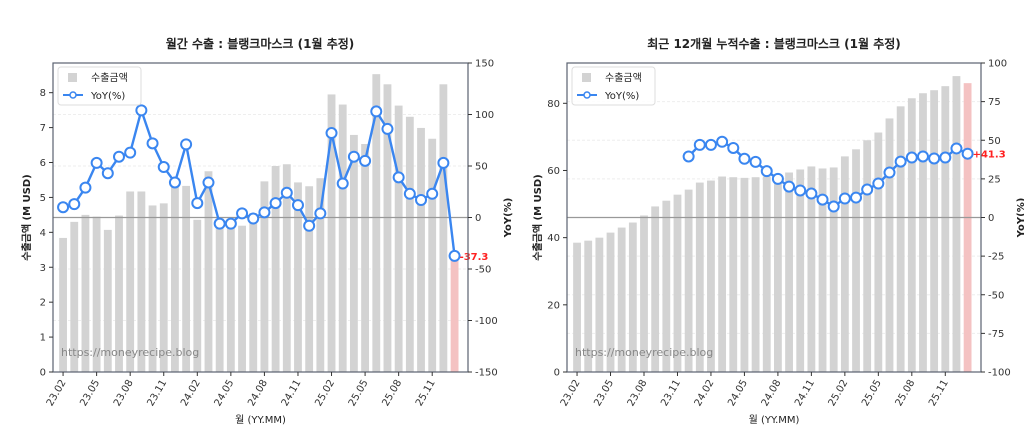  What do you see at coordinates (553, 104) in the screenshot?
I see `y-tick-label: 80` at bounding box center [553, 104].